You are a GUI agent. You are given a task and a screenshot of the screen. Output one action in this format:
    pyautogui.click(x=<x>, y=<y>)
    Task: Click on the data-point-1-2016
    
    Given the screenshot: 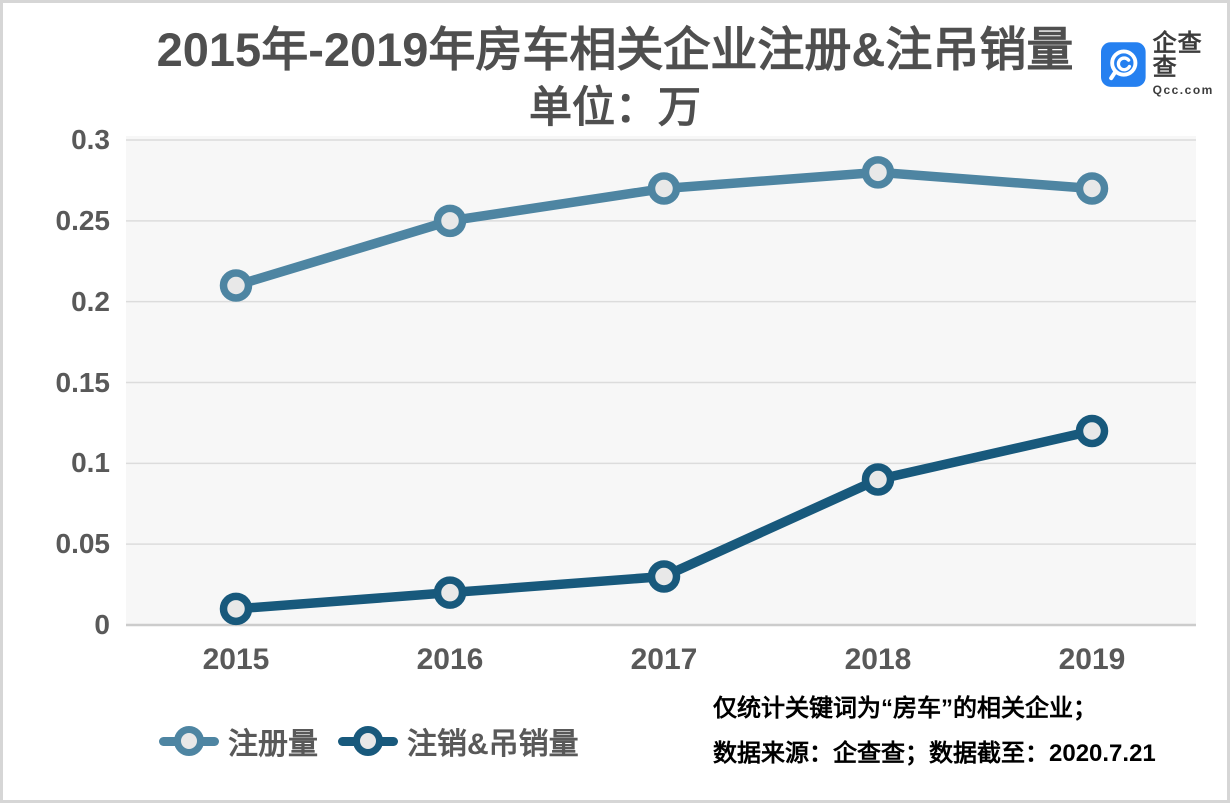 What is the action you would take?
    pyautogui.click(x=450, y=592)
    